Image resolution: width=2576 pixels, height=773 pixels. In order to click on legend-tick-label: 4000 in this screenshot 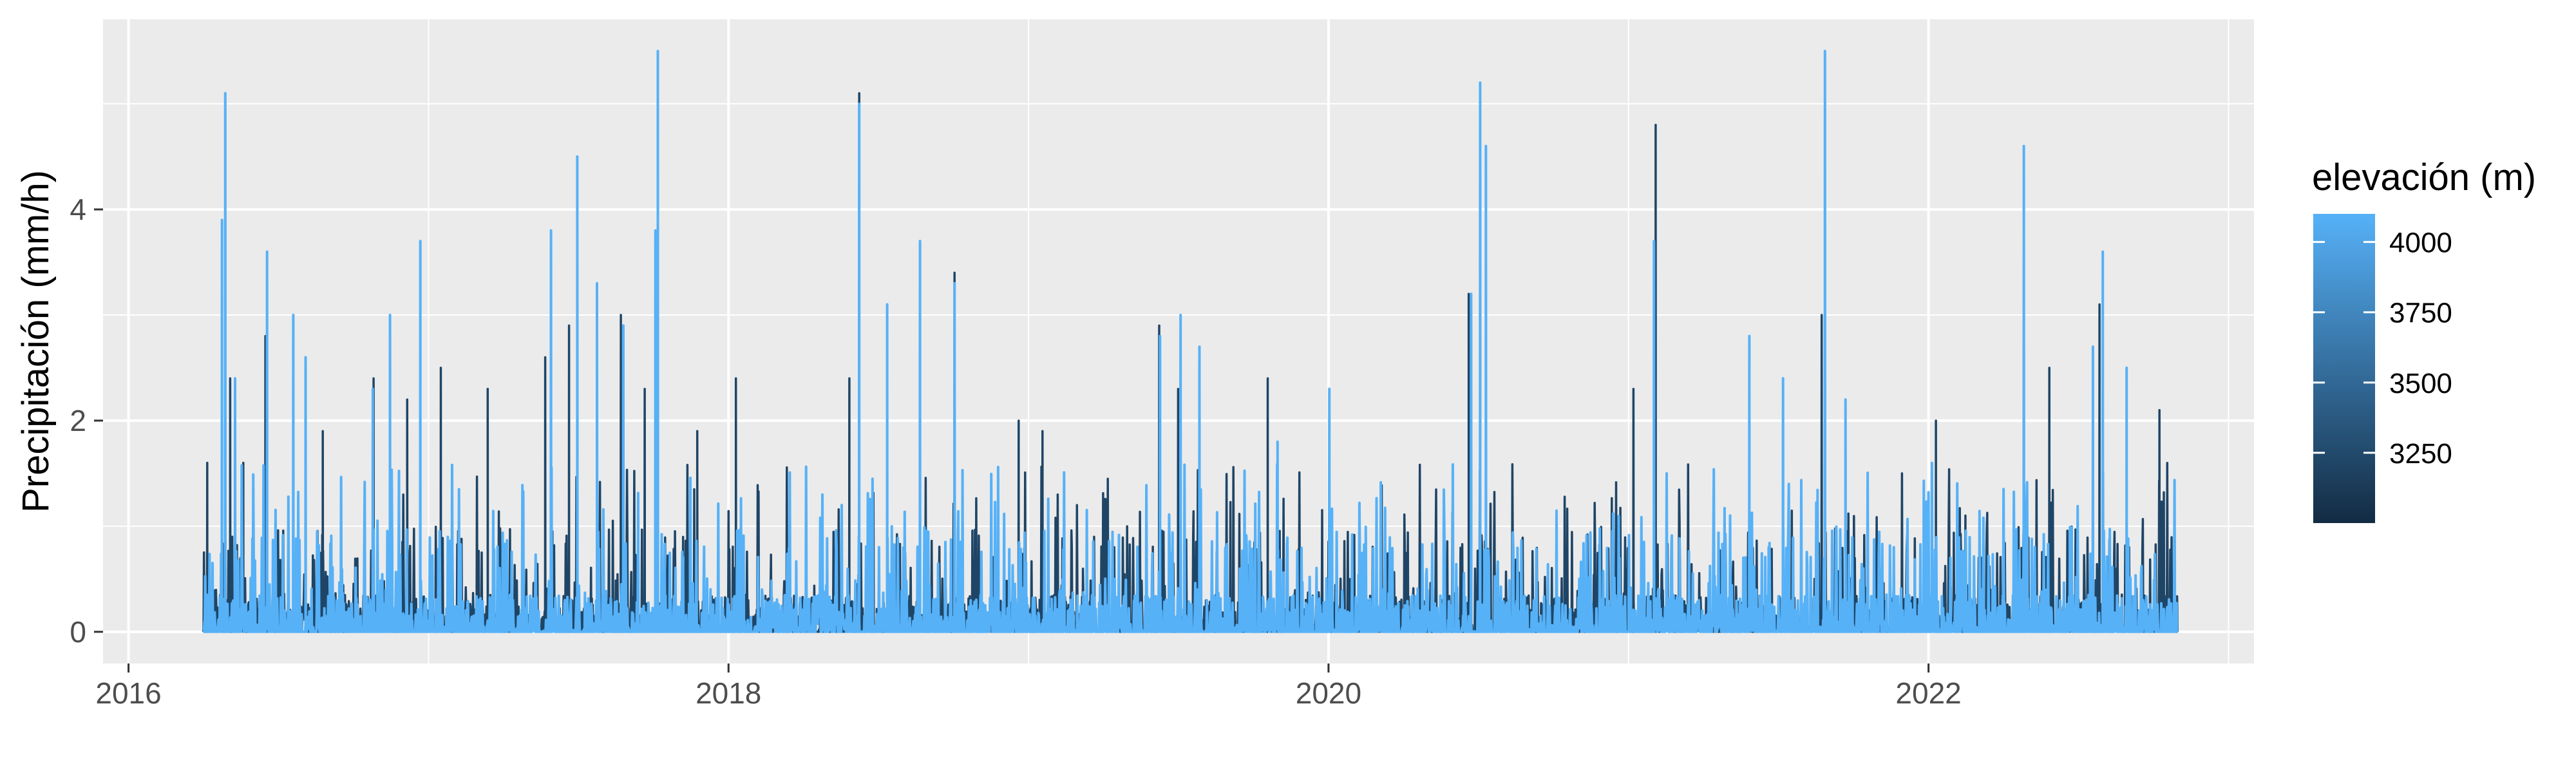, I will do `click(2421, 243)`.